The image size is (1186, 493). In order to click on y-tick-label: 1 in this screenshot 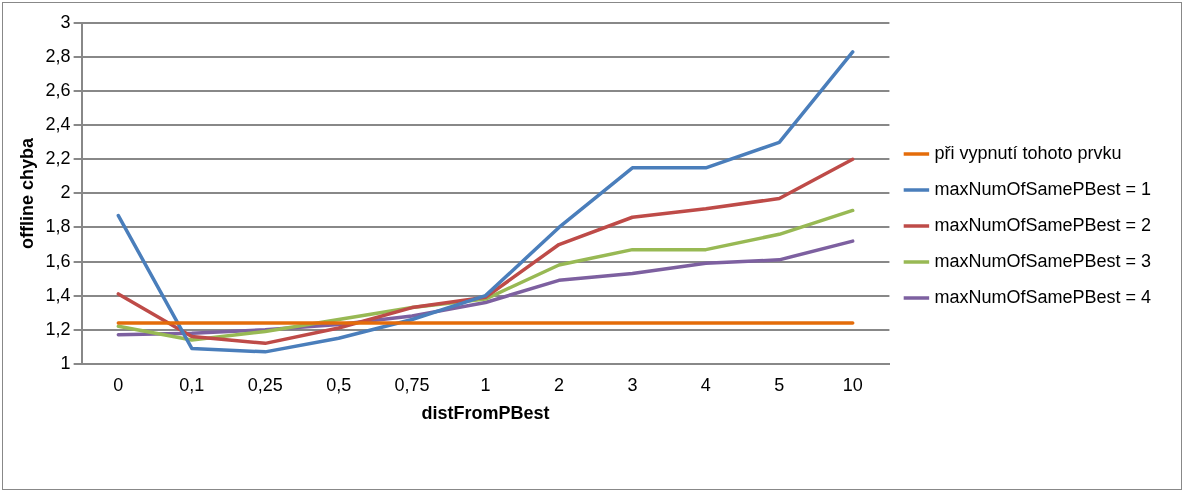, I will do `click(65, 362)`.